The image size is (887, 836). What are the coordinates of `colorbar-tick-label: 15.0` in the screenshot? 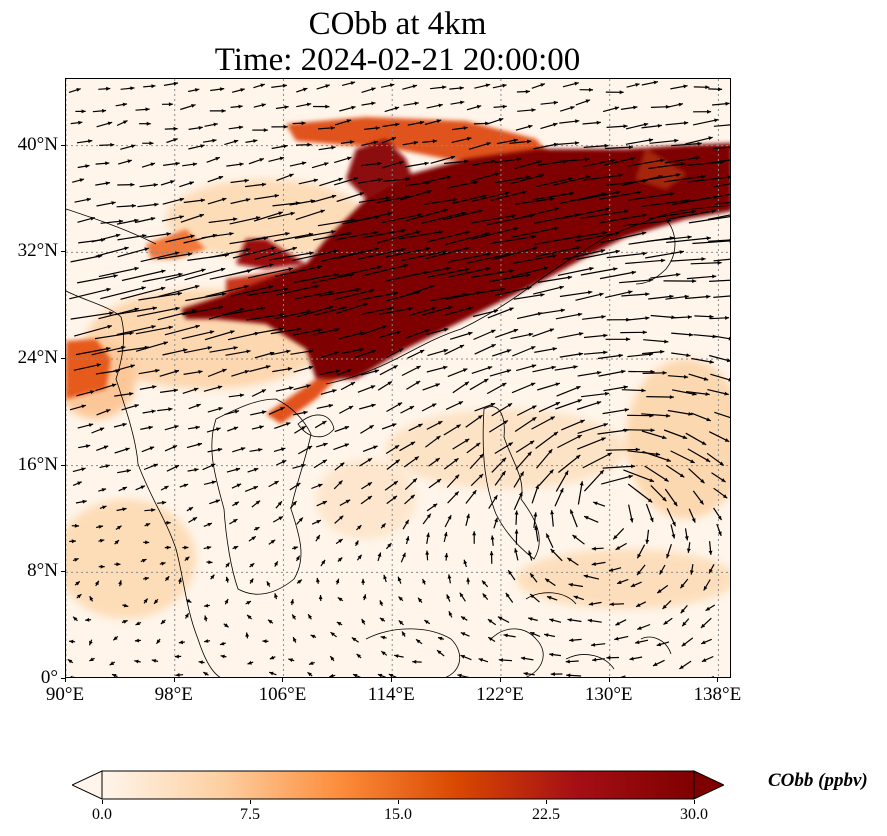 It's located at (398, 814).